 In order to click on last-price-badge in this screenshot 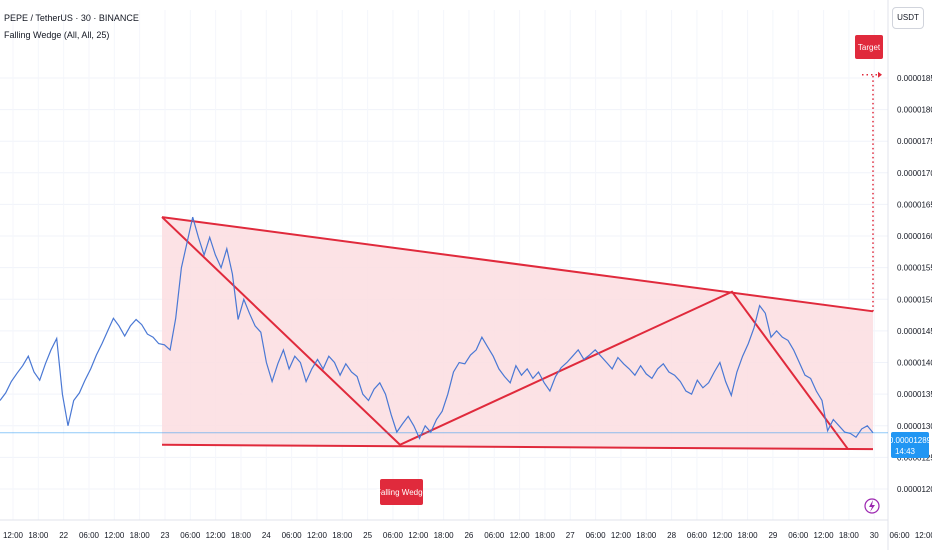, I will do `click(910, 445)`.